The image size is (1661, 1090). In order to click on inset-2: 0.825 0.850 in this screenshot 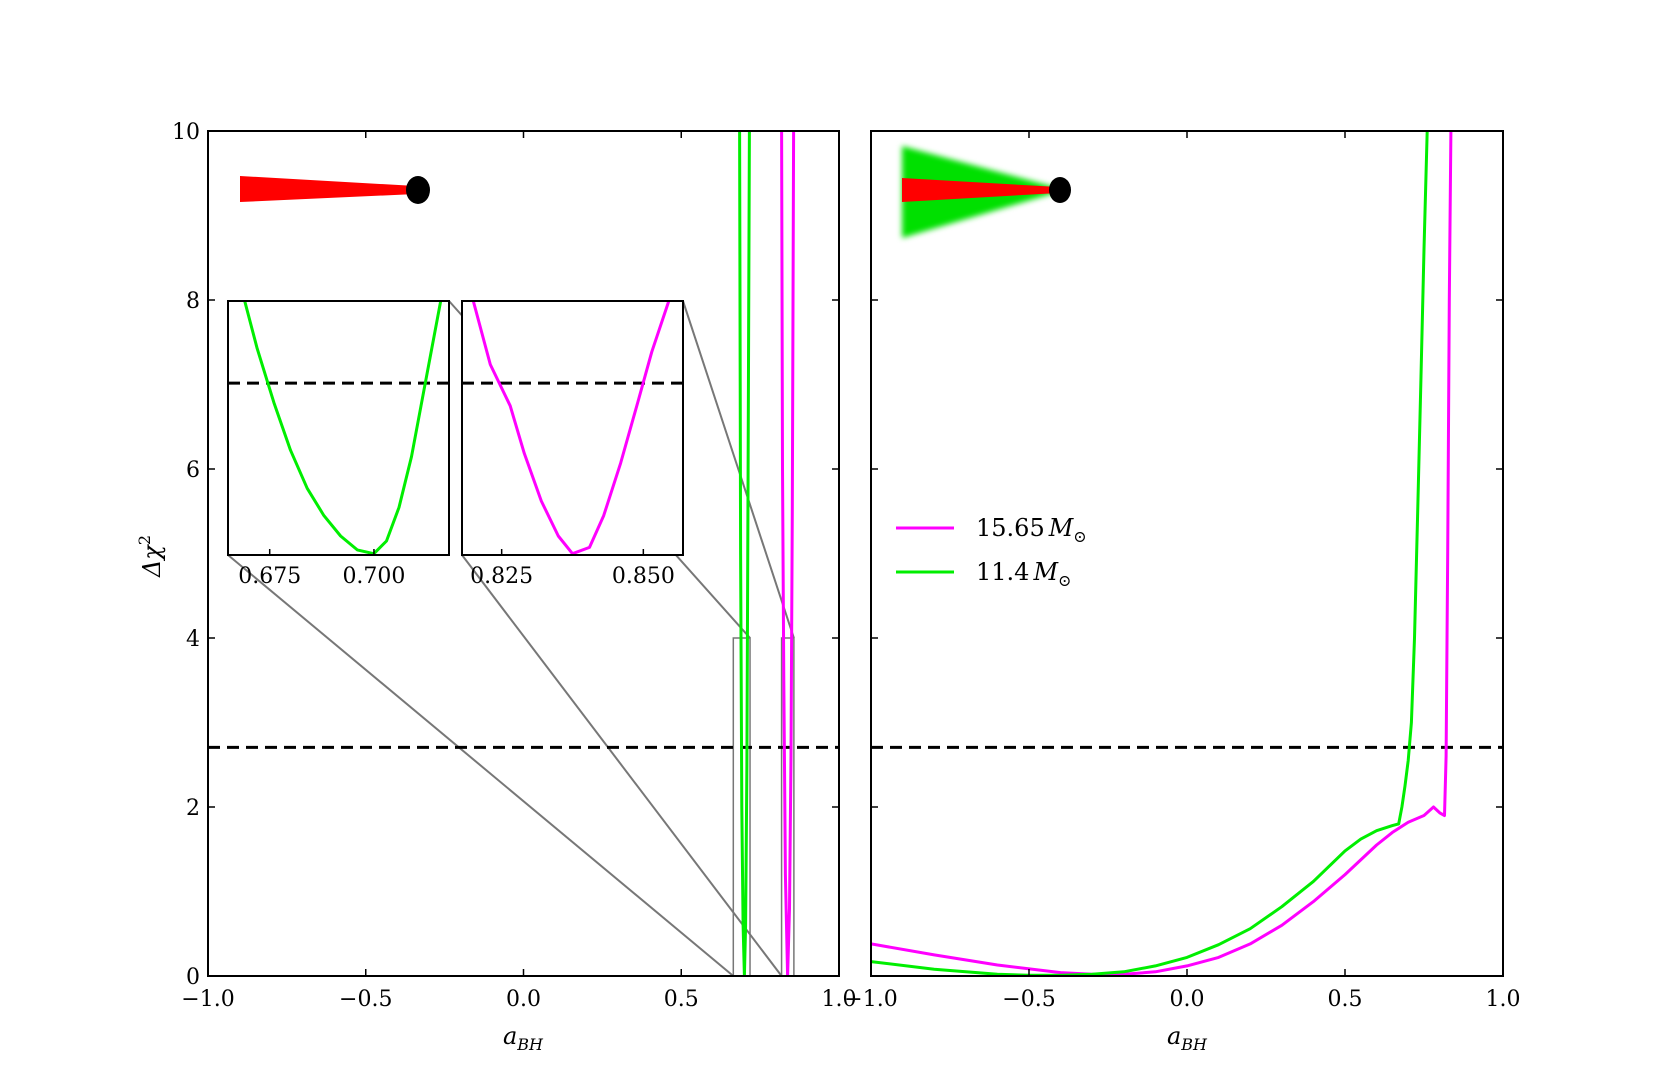, I will do `click(572, 444)`.